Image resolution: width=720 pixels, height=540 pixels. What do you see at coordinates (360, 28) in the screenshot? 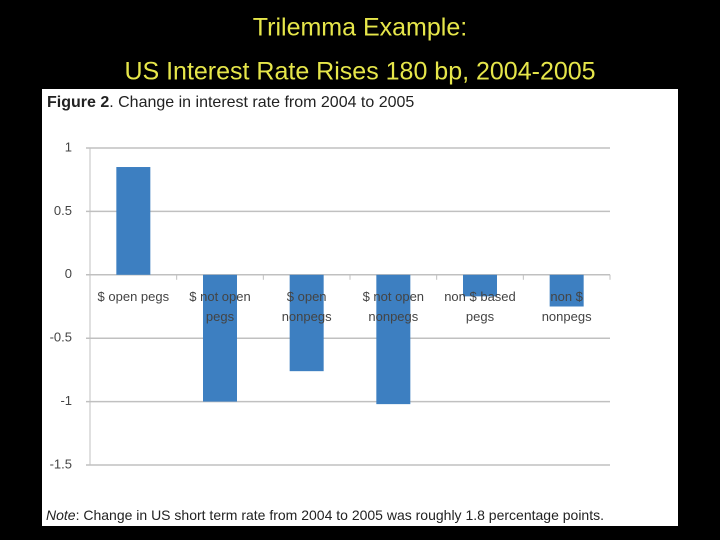
I see `slide-title-line1: Trilemma Example:` at bounding box center [360, 28].